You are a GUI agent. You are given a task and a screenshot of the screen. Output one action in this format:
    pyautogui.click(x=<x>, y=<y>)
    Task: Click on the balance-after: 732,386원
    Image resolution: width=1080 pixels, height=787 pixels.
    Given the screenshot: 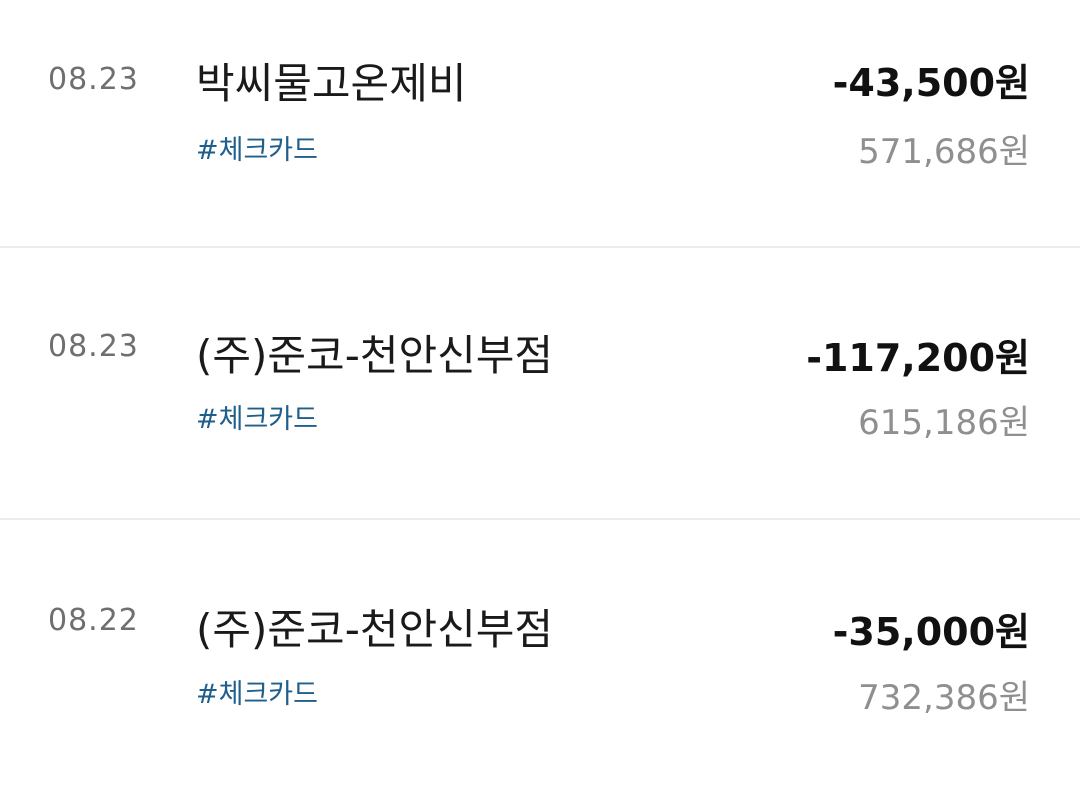 What is the action you would take?
    pyautogui.click(x=944, y=698)
    